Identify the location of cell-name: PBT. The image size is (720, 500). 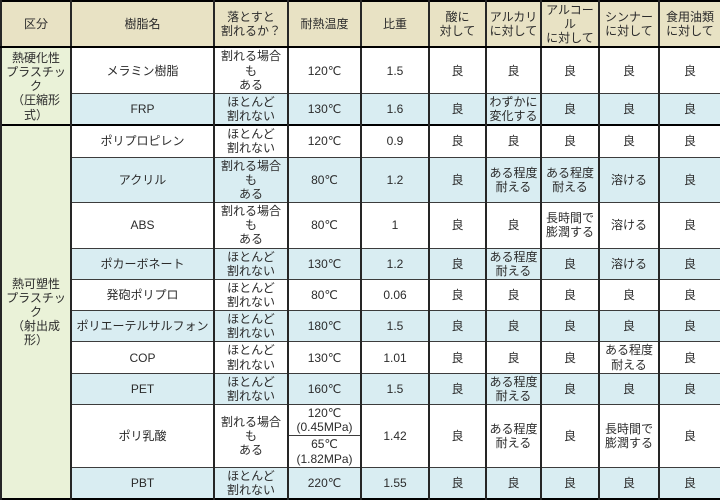
(142, 483).